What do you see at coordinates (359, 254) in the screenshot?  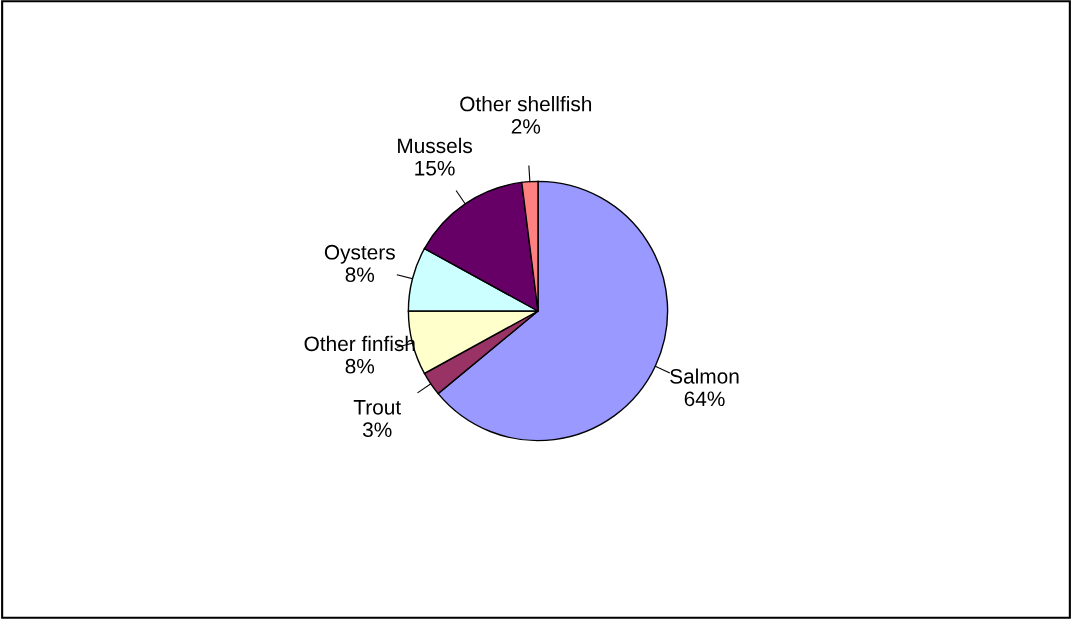 I see `slice-label: Oysters` at bounding box center [359, 254].